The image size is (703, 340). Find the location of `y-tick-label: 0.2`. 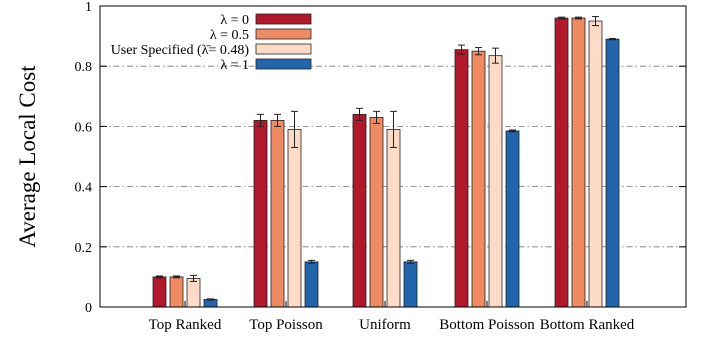

y-tick-label: 0.2 is located at coordinates (84, 248).